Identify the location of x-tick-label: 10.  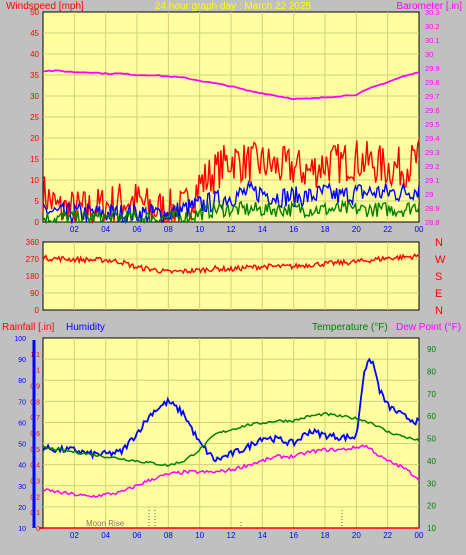
(199, 535).